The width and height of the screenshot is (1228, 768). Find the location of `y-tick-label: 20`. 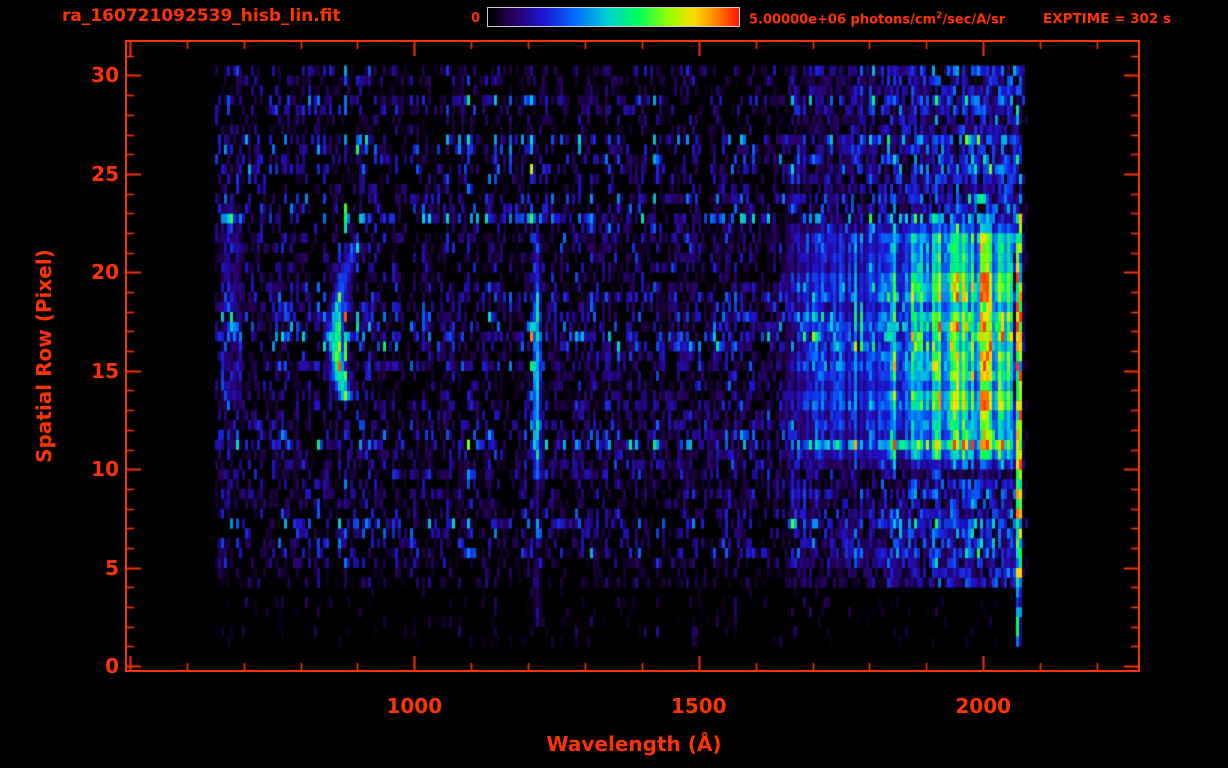

y-tick-label: 20 is located at coordinates (105, 272).